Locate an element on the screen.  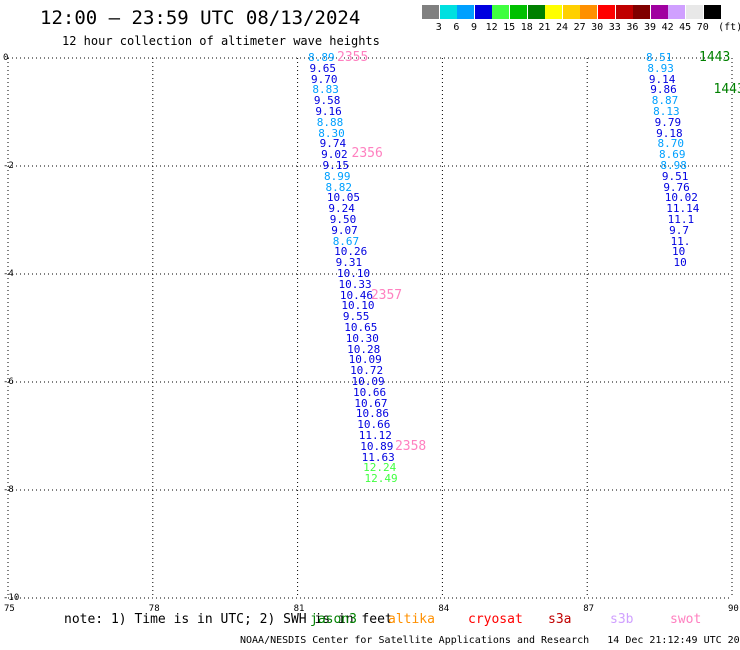
wave-height-point: 10 is located at coordinates (679, 263).